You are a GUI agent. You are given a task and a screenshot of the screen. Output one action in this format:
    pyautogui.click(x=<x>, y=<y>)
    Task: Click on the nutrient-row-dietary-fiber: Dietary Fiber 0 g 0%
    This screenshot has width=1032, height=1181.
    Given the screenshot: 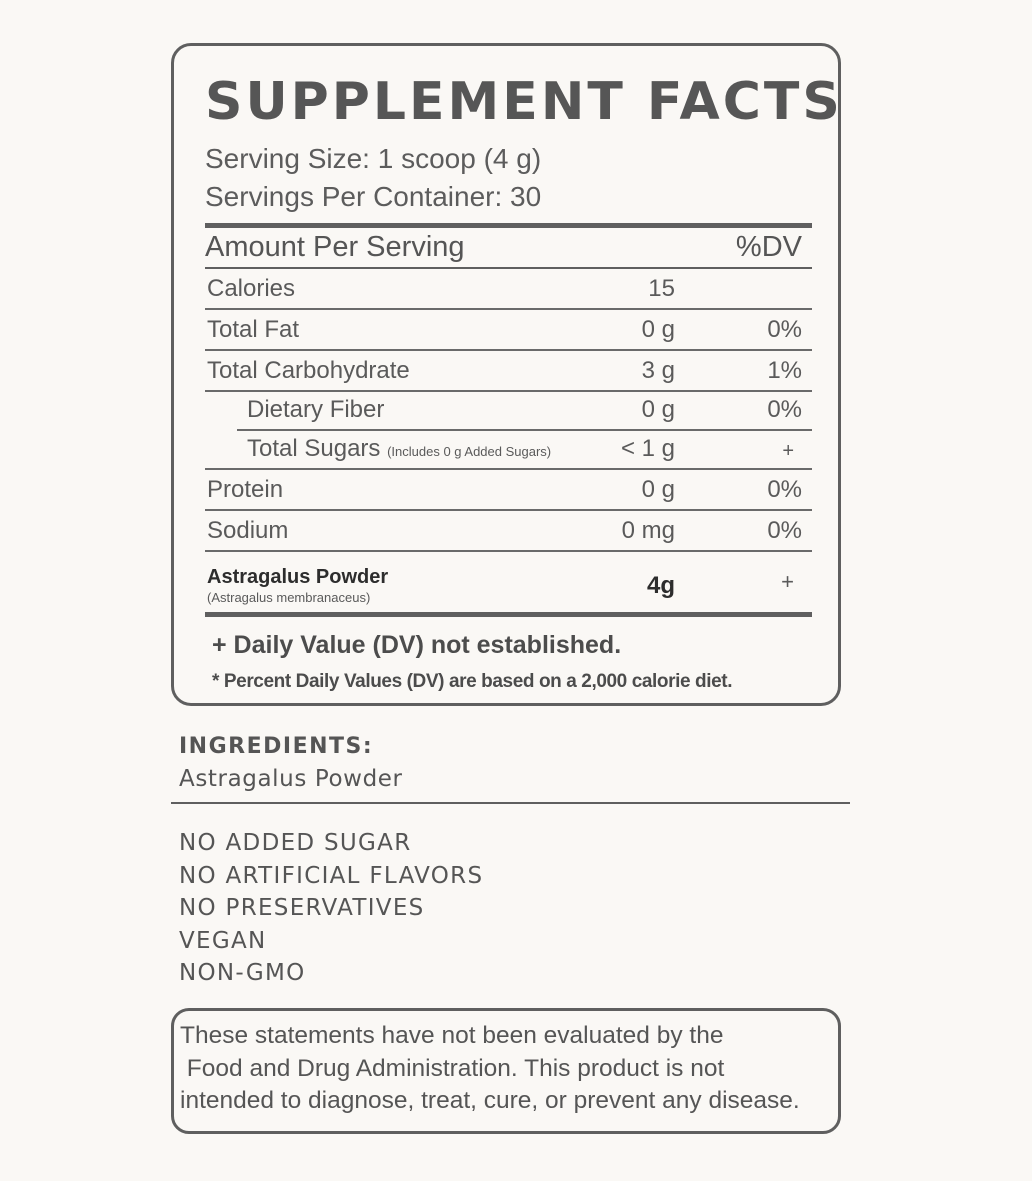 What is the action you would take?
    pyautogui.click(x=508, y=410)
    